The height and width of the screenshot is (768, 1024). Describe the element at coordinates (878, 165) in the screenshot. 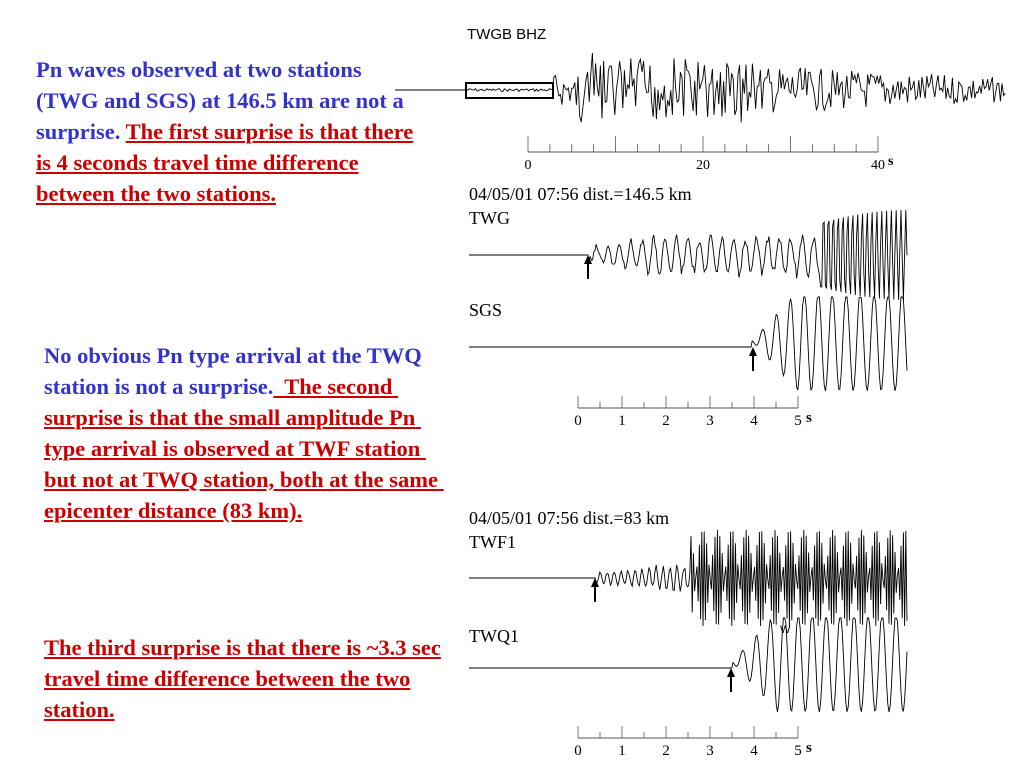

I see `top-axis-tick-label: 40` at that location.